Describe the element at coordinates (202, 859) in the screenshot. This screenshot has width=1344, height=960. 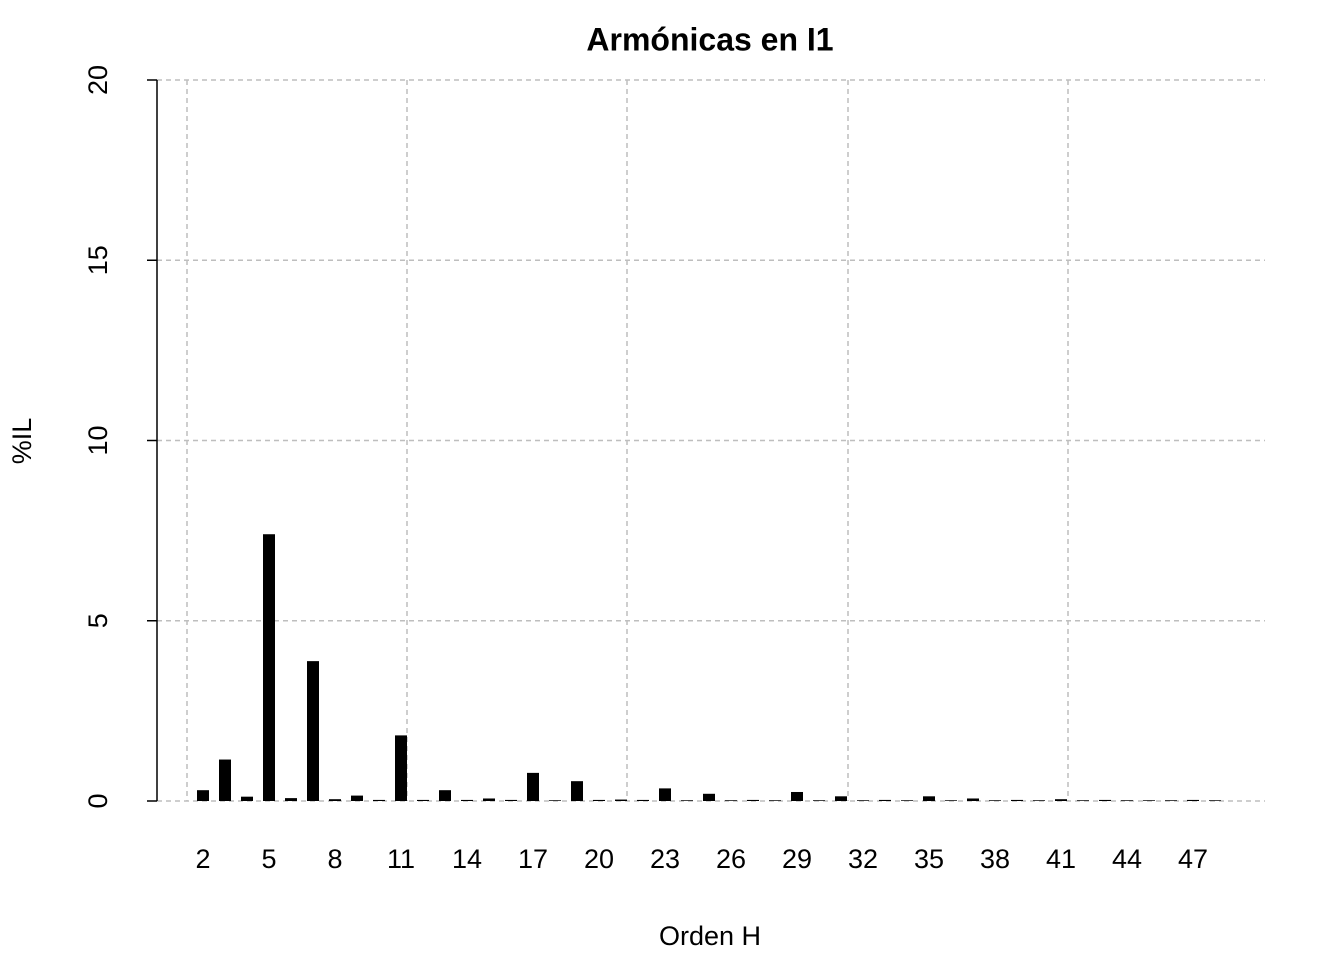
I see `x-tick-label: 2` at that location.